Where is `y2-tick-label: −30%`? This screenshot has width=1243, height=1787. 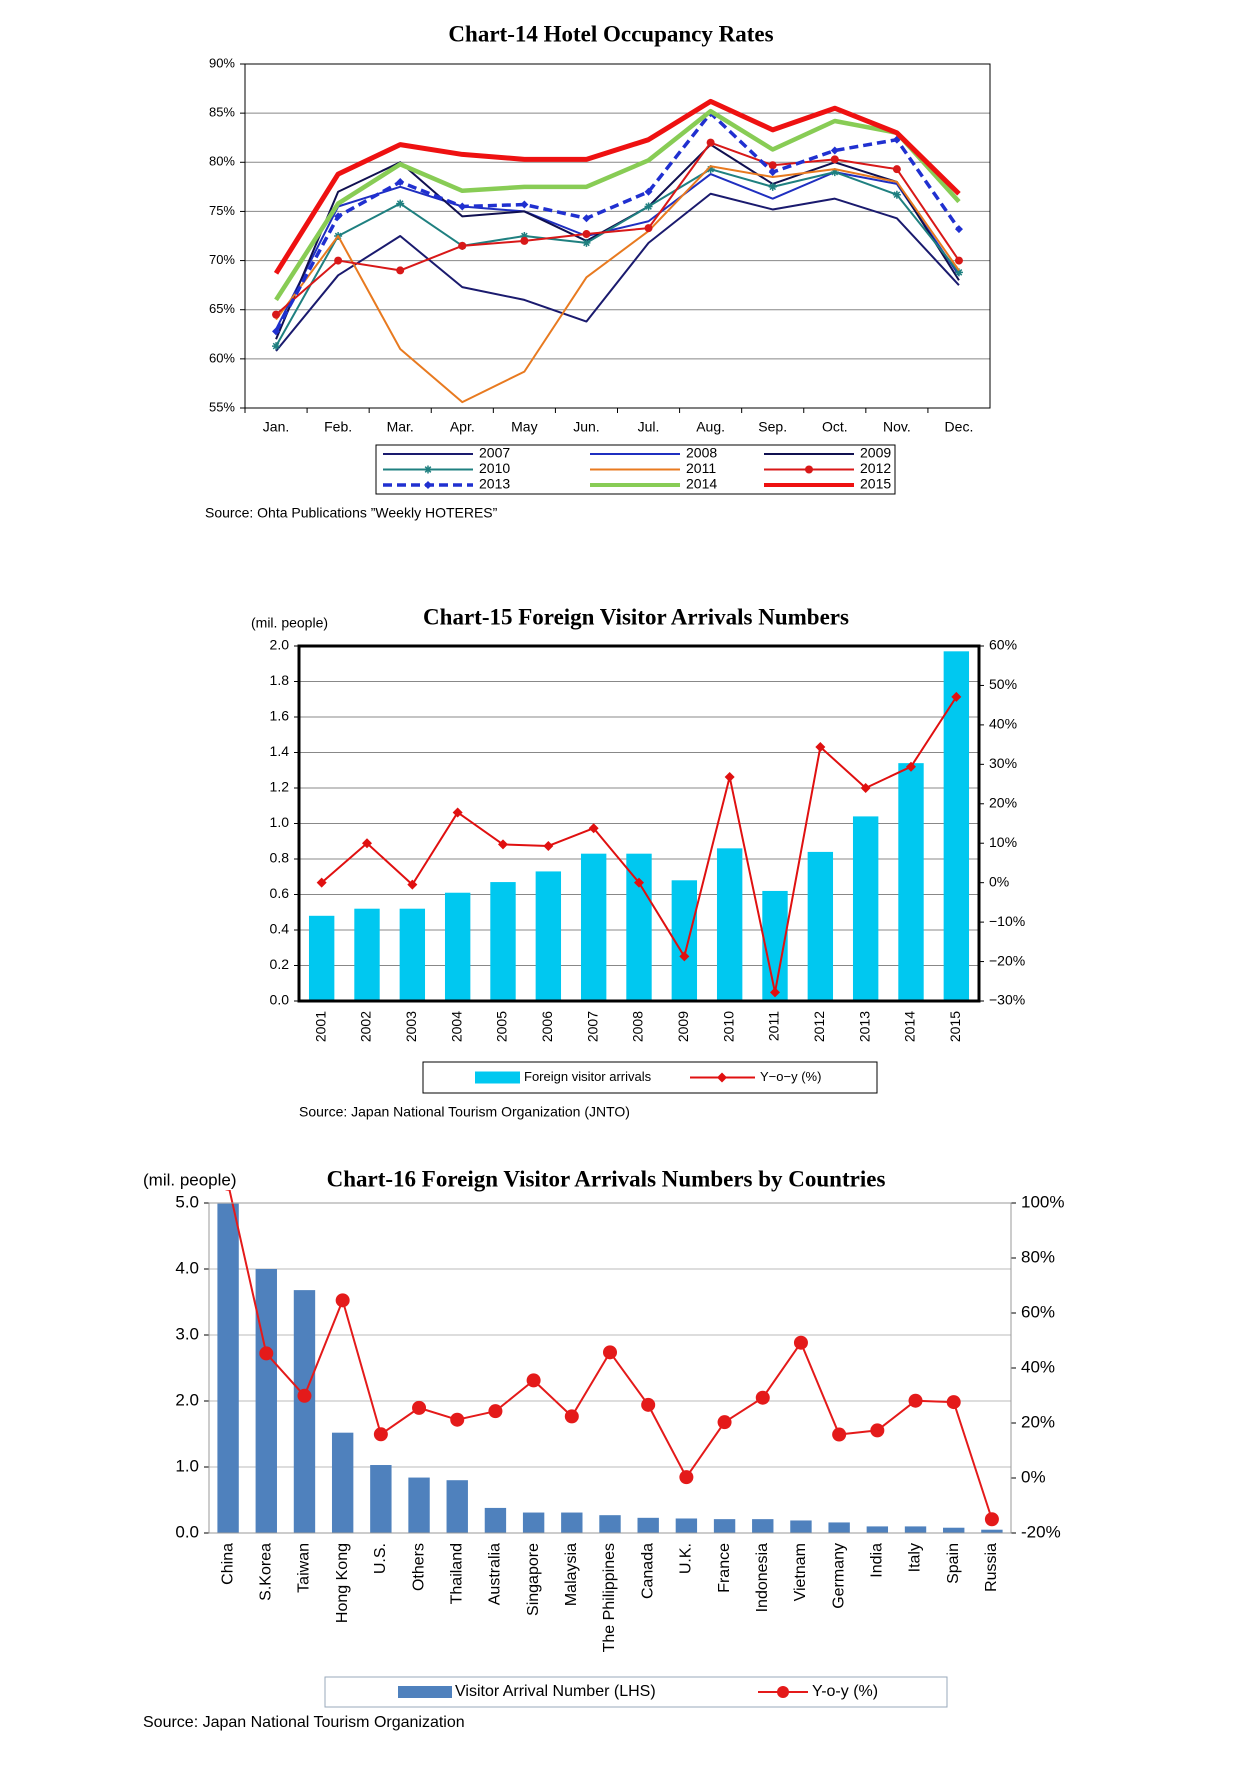
y2-tick-label: −30% is located at coordinates (1007, 1000).